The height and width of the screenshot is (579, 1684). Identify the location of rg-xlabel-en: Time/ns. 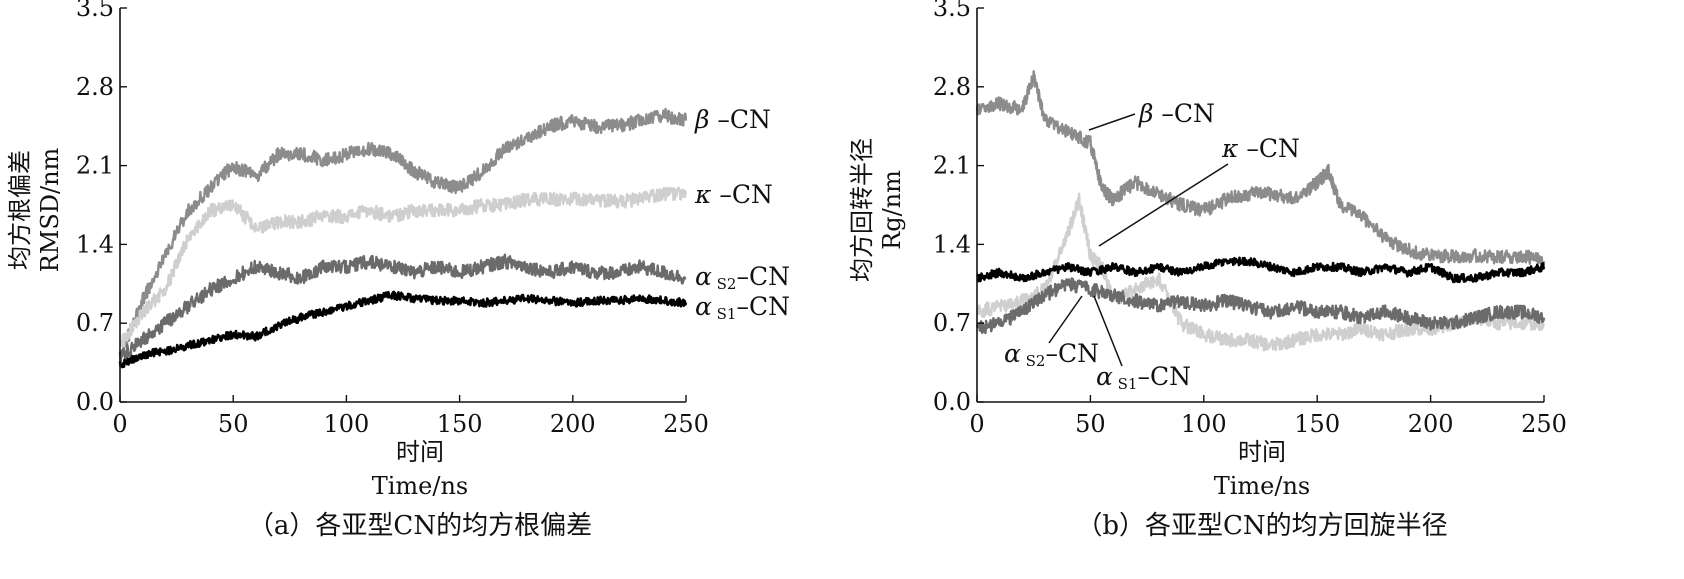
(1262, 486).